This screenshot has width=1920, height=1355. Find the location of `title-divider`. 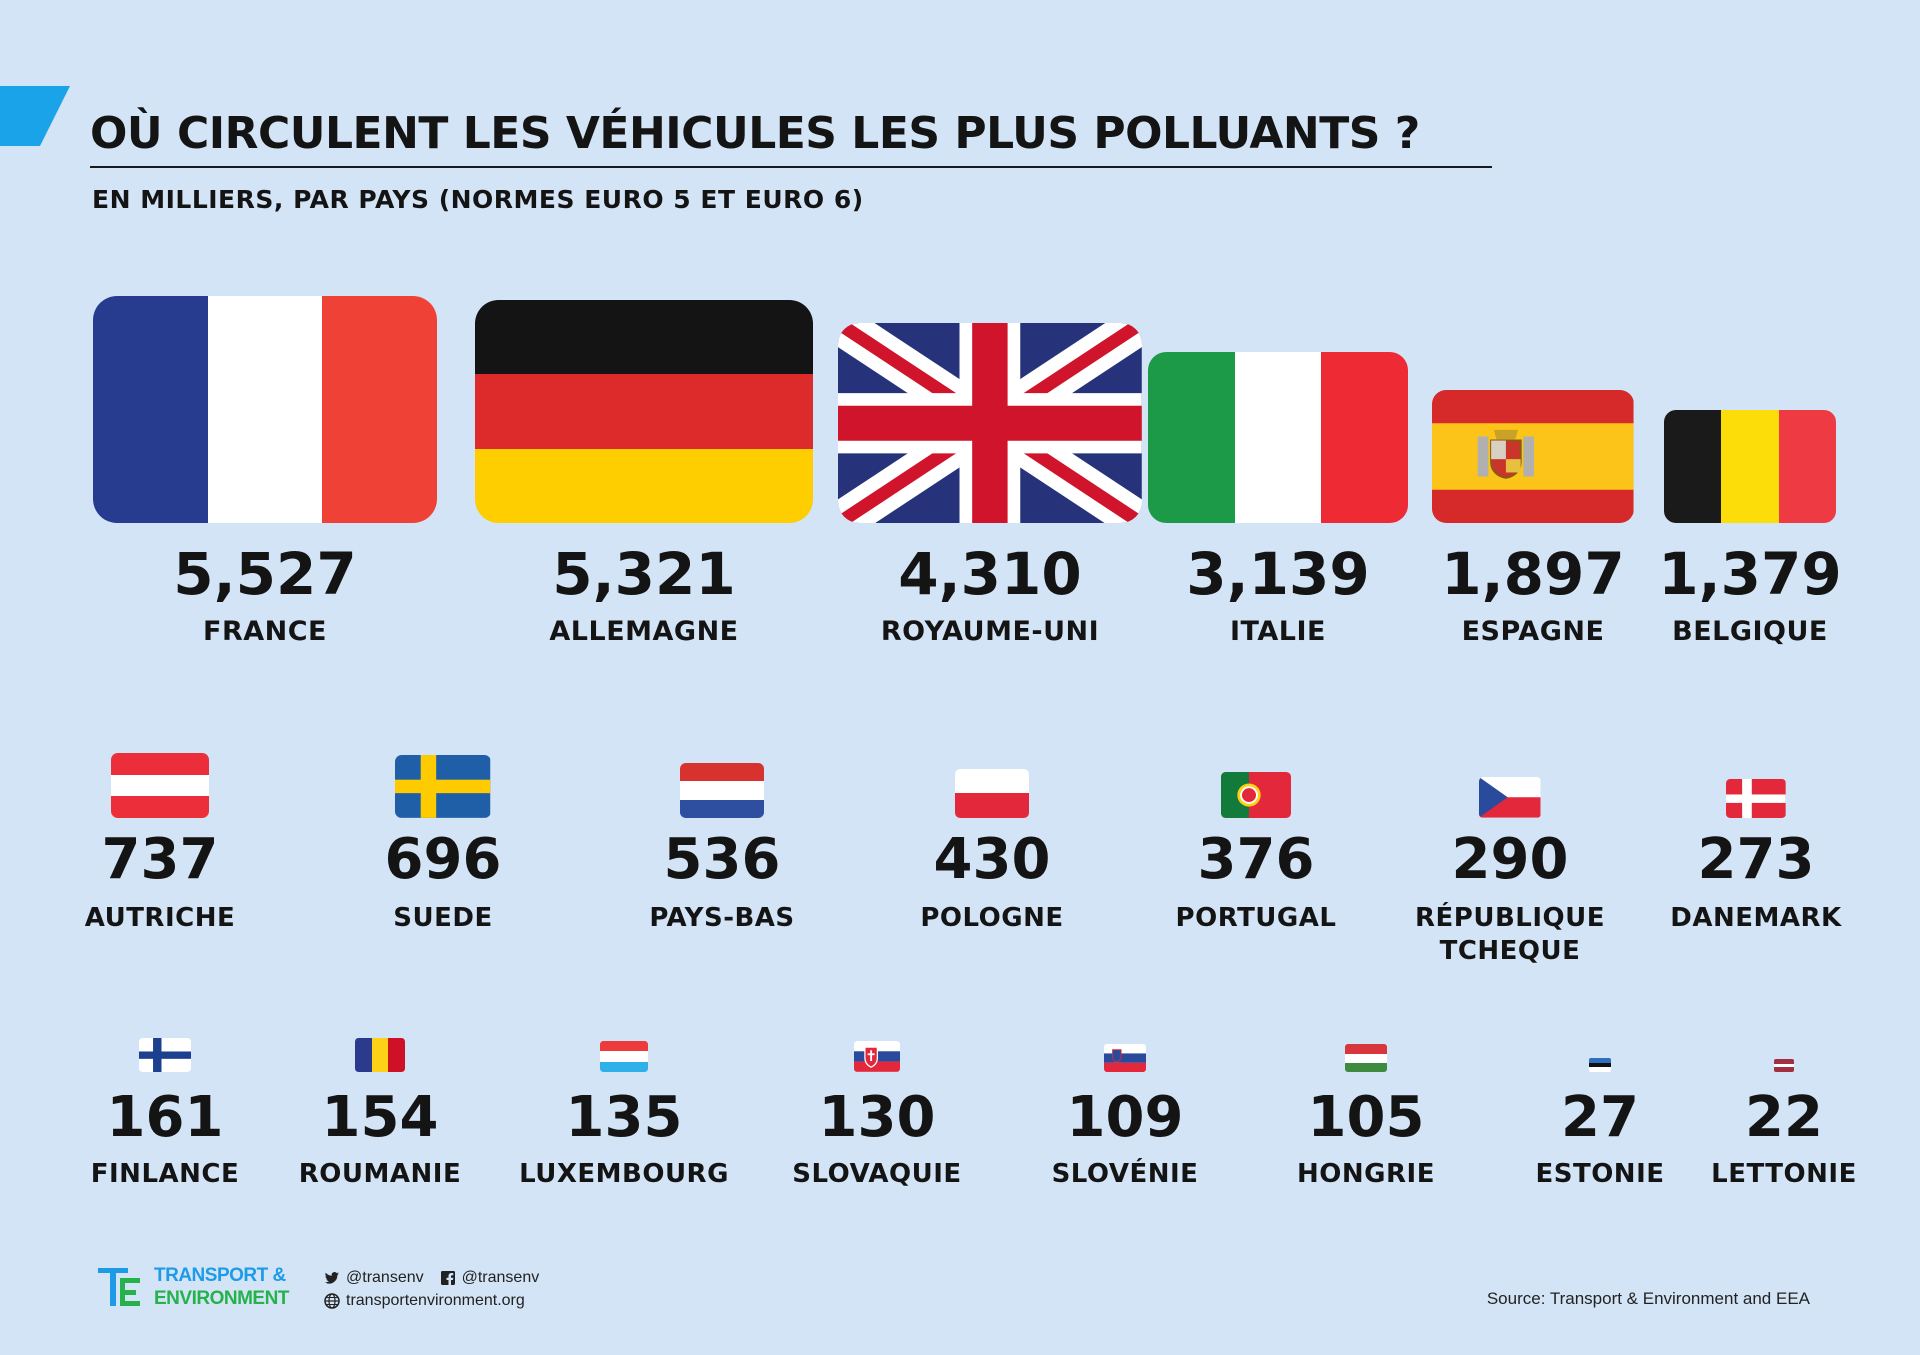

title-divider is located at coordinates (791, 167).